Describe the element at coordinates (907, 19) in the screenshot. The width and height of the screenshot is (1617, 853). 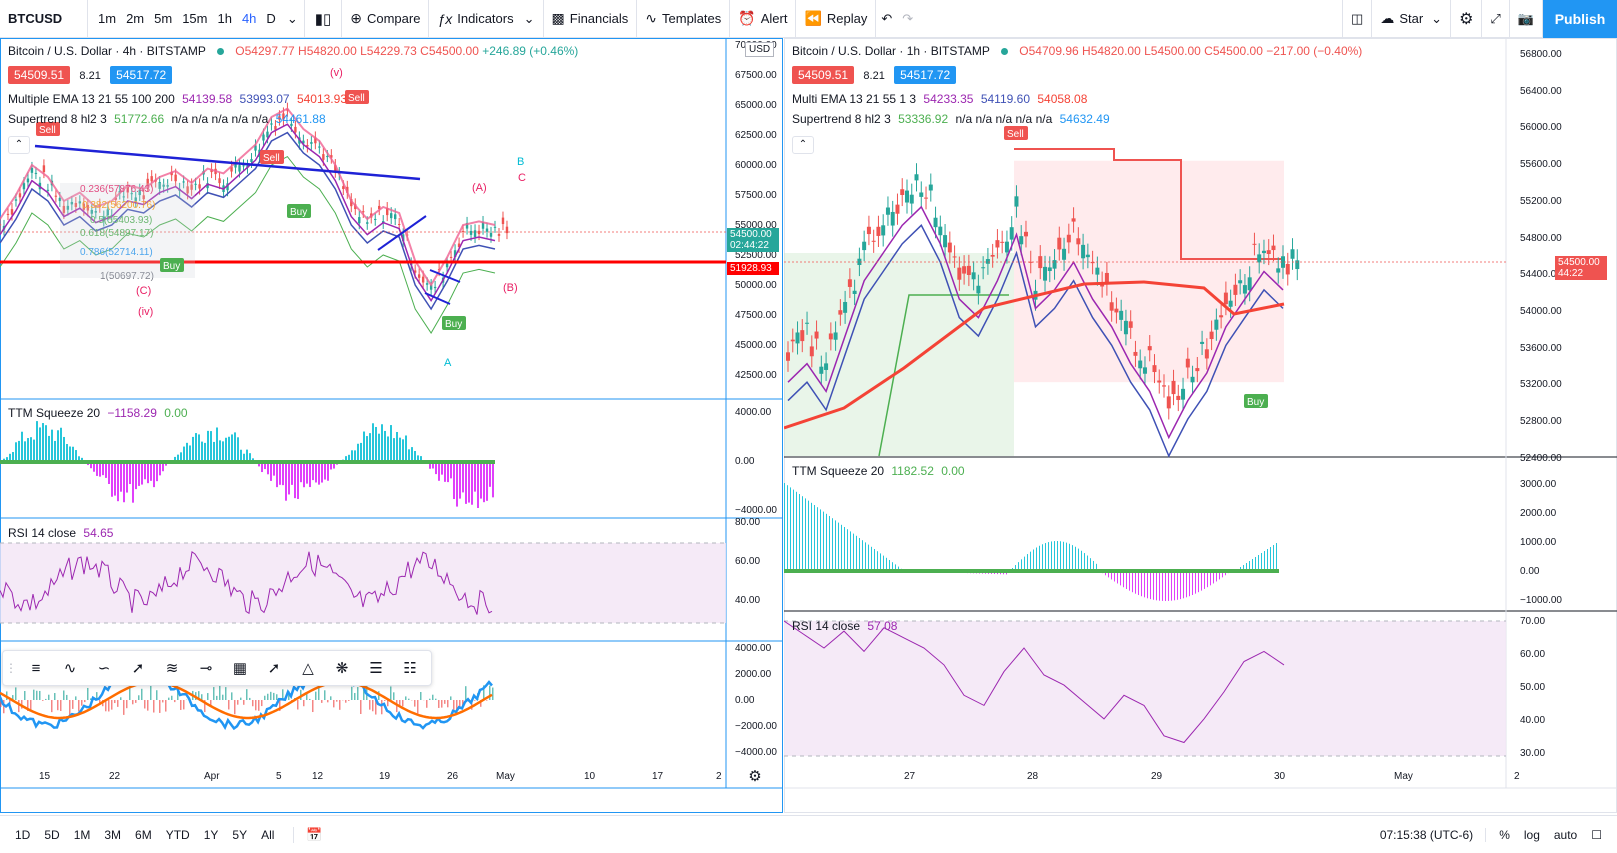
I see `redo-button: ↷` at that location.